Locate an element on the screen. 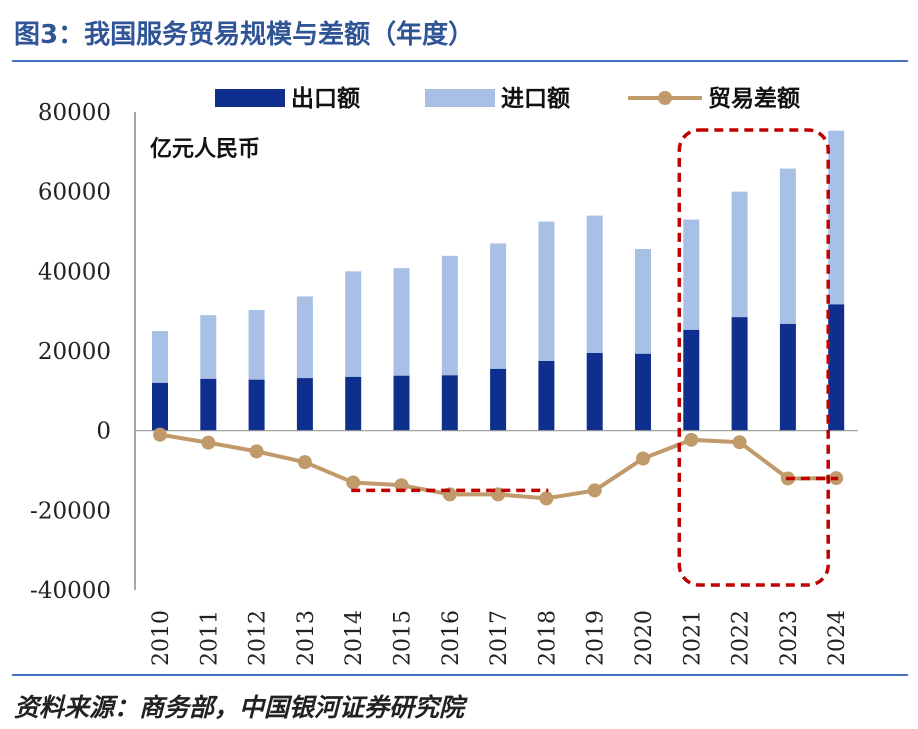  legend-swatch-balance-marker is located at coordinates (665, 98).